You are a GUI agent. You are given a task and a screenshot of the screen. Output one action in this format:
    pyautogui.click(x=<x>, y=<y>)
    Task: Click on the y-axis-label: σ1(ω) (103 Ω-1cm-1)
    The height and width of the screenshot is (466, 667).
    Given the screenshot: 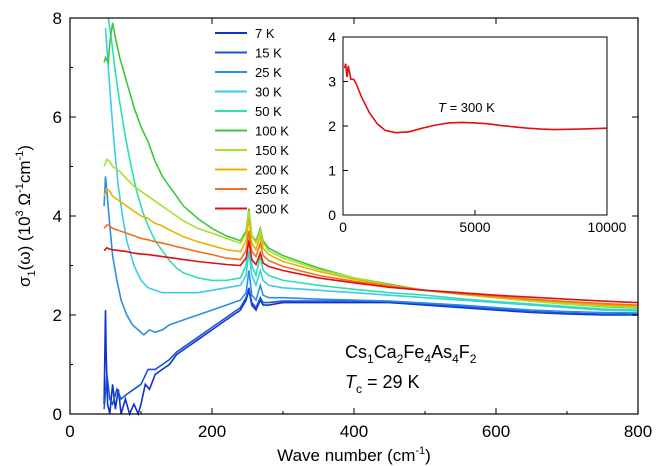 What is the action you would take?
    pyautogui.click(x=26, y=216)
    